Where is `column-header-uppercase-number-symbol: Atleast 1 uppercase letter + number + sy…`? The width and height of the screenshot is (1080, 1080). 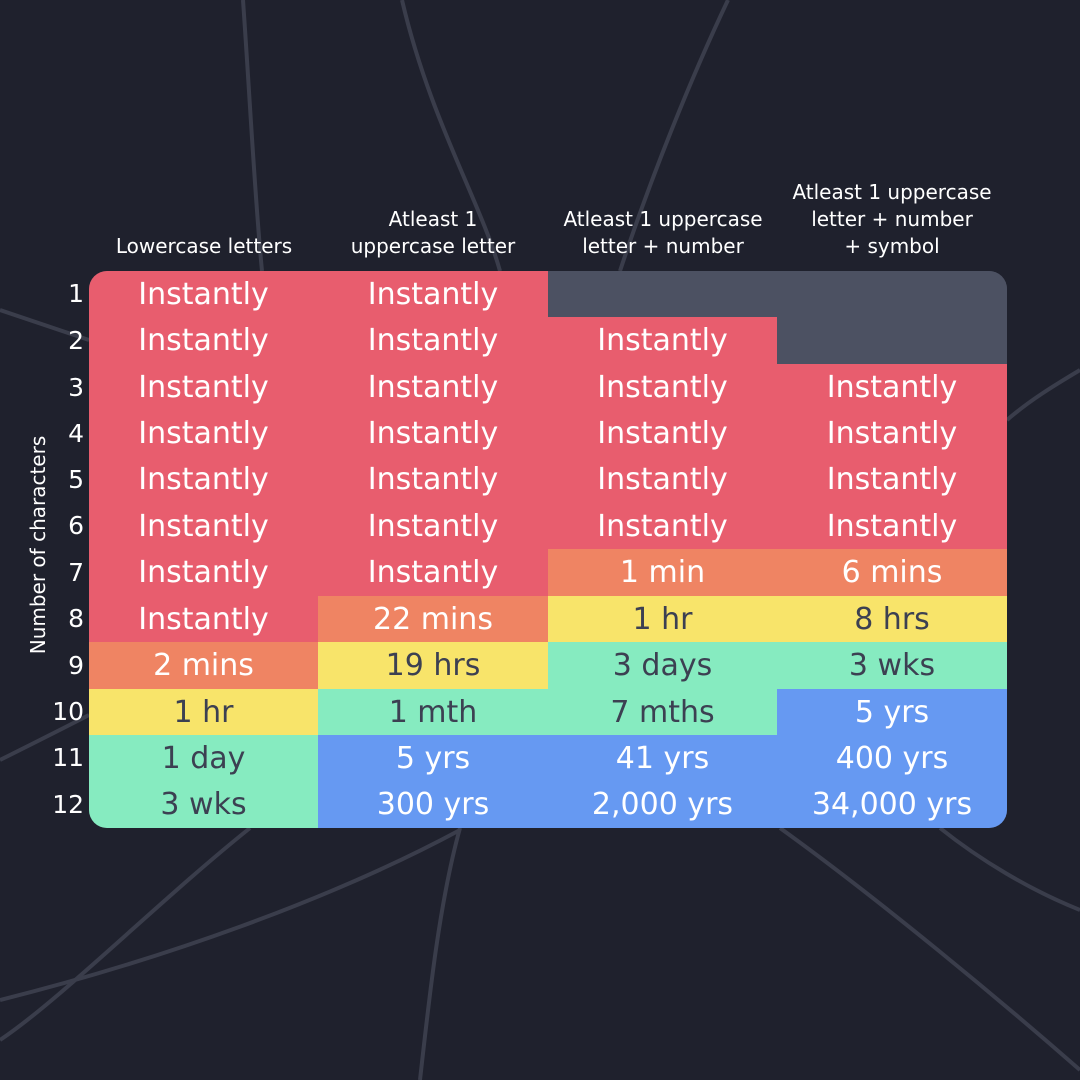 column-header-uppercase-number-symbol: Atleast 1 uppercase letter + number + sy… is located at coordinates (892, 219).